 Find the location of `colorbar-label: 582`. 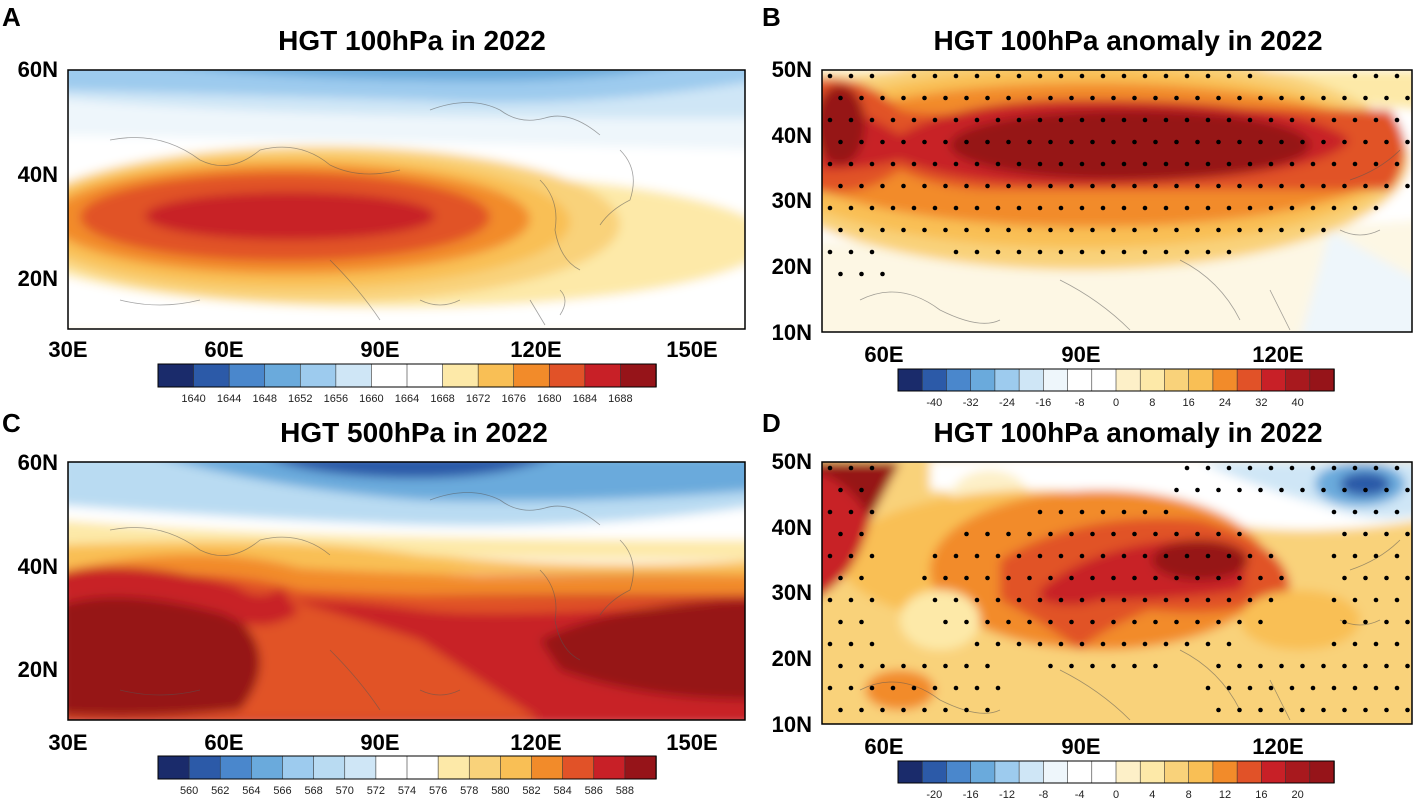

colorbar-label: 582 is located at coordinates (531, 791).